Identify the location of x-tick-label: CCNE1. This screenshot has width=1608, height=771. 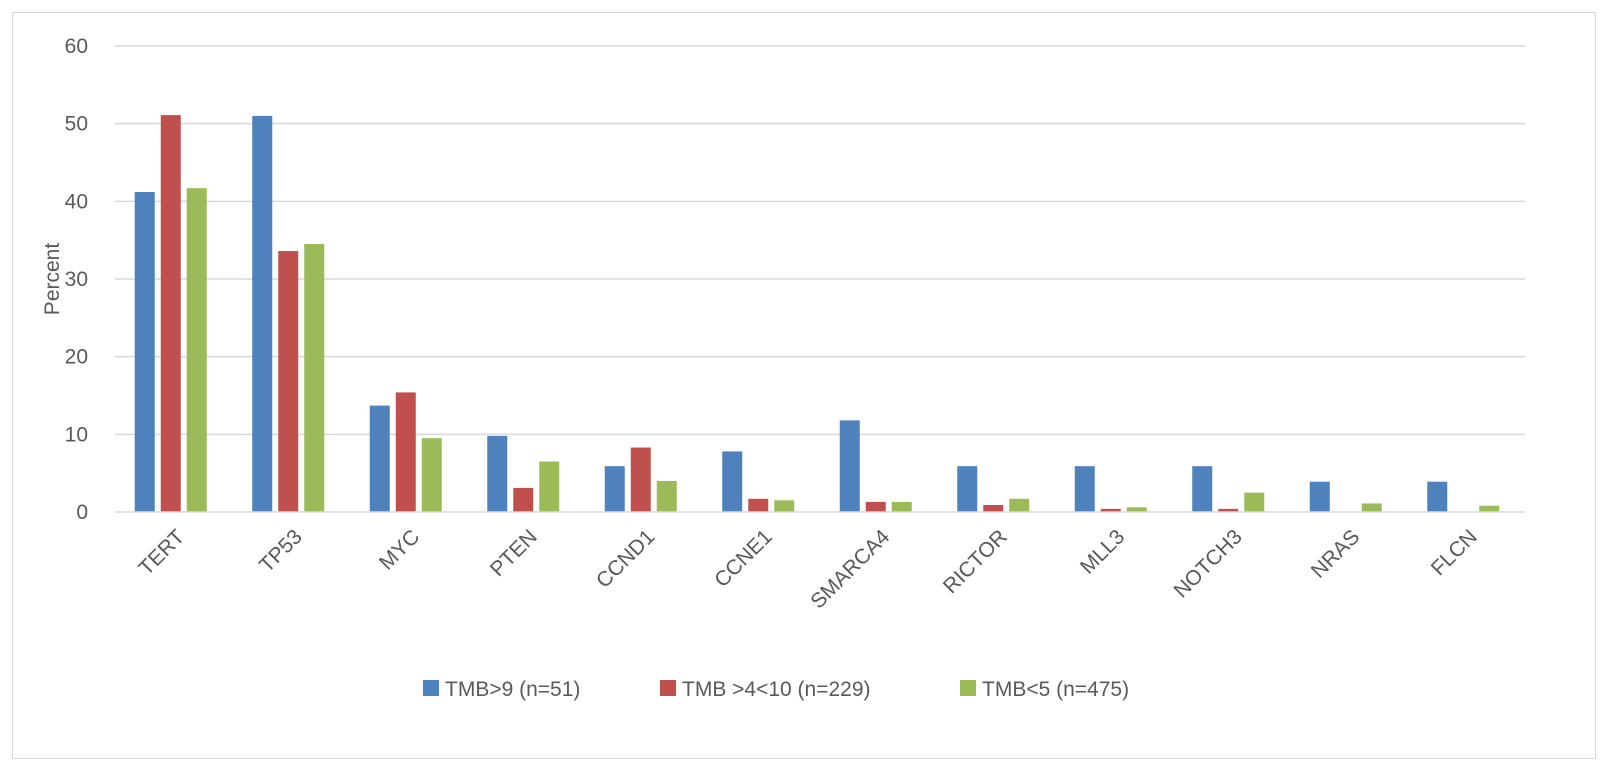
(743, 558).